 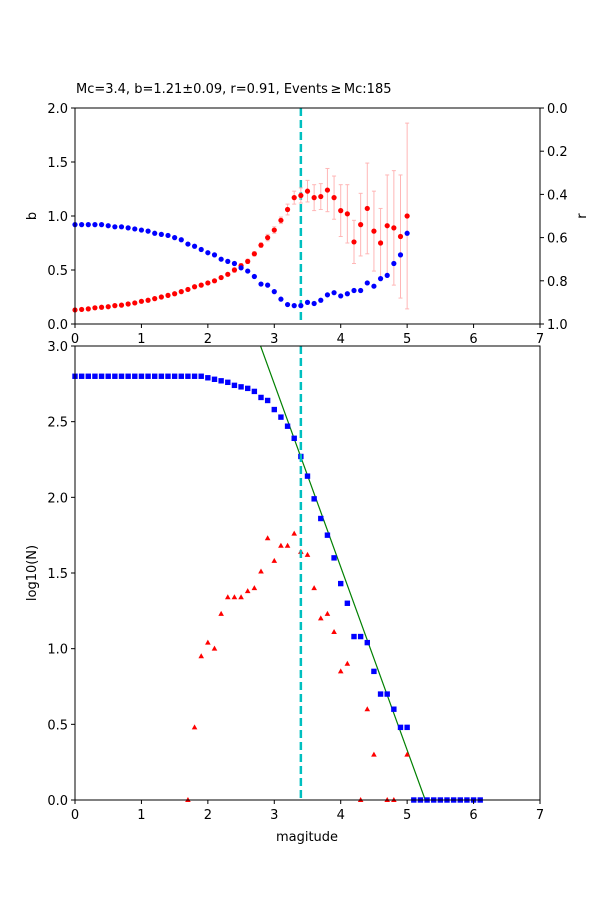 I want to click on bottom-y-tick-label: 0.5, so click(x=57, y=725).